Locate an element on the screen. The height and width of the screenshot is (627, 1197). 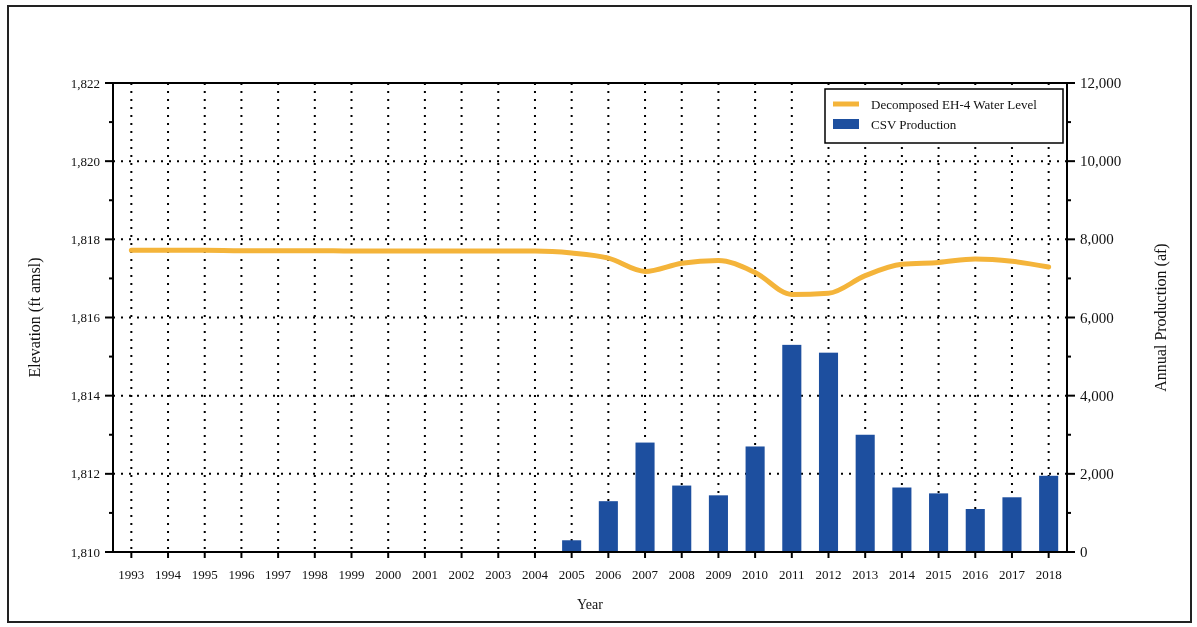
x-tick-label: 2017 is located at coordinates (1012, 574).